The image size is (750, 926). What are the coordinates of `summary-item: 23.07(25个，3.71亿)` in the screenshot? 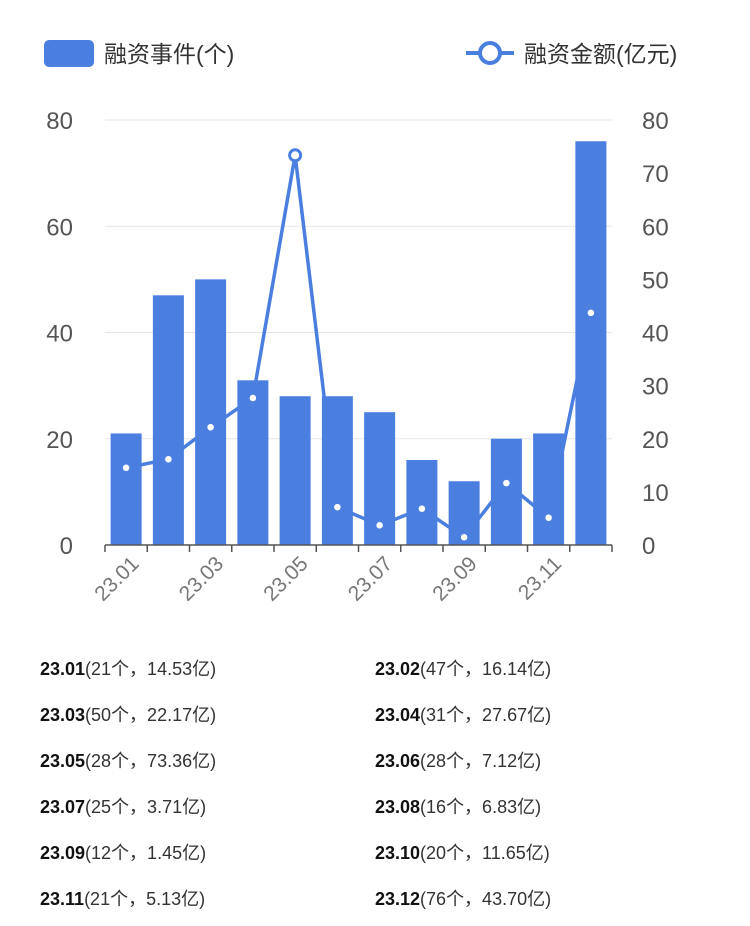 It's located at (207, 811).